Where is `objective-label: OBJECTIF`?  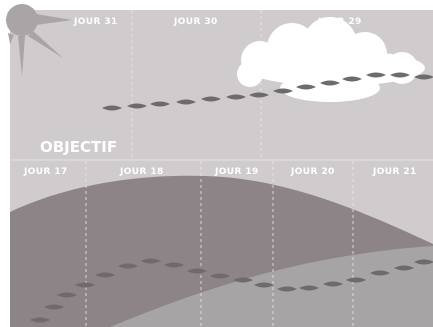
objective-label: OBJECTIF is located at coordinates (78, 147).